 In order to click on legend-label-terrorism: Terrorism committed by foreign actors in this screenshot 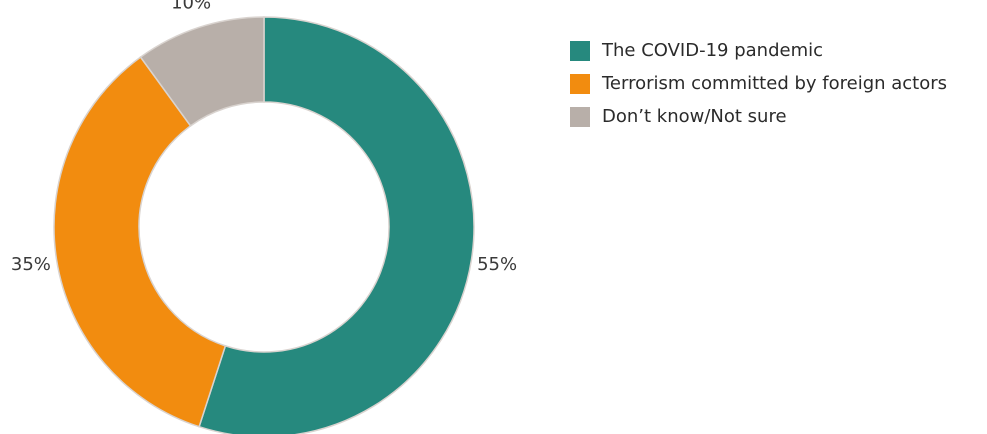, I will do `click(775, 83)`.